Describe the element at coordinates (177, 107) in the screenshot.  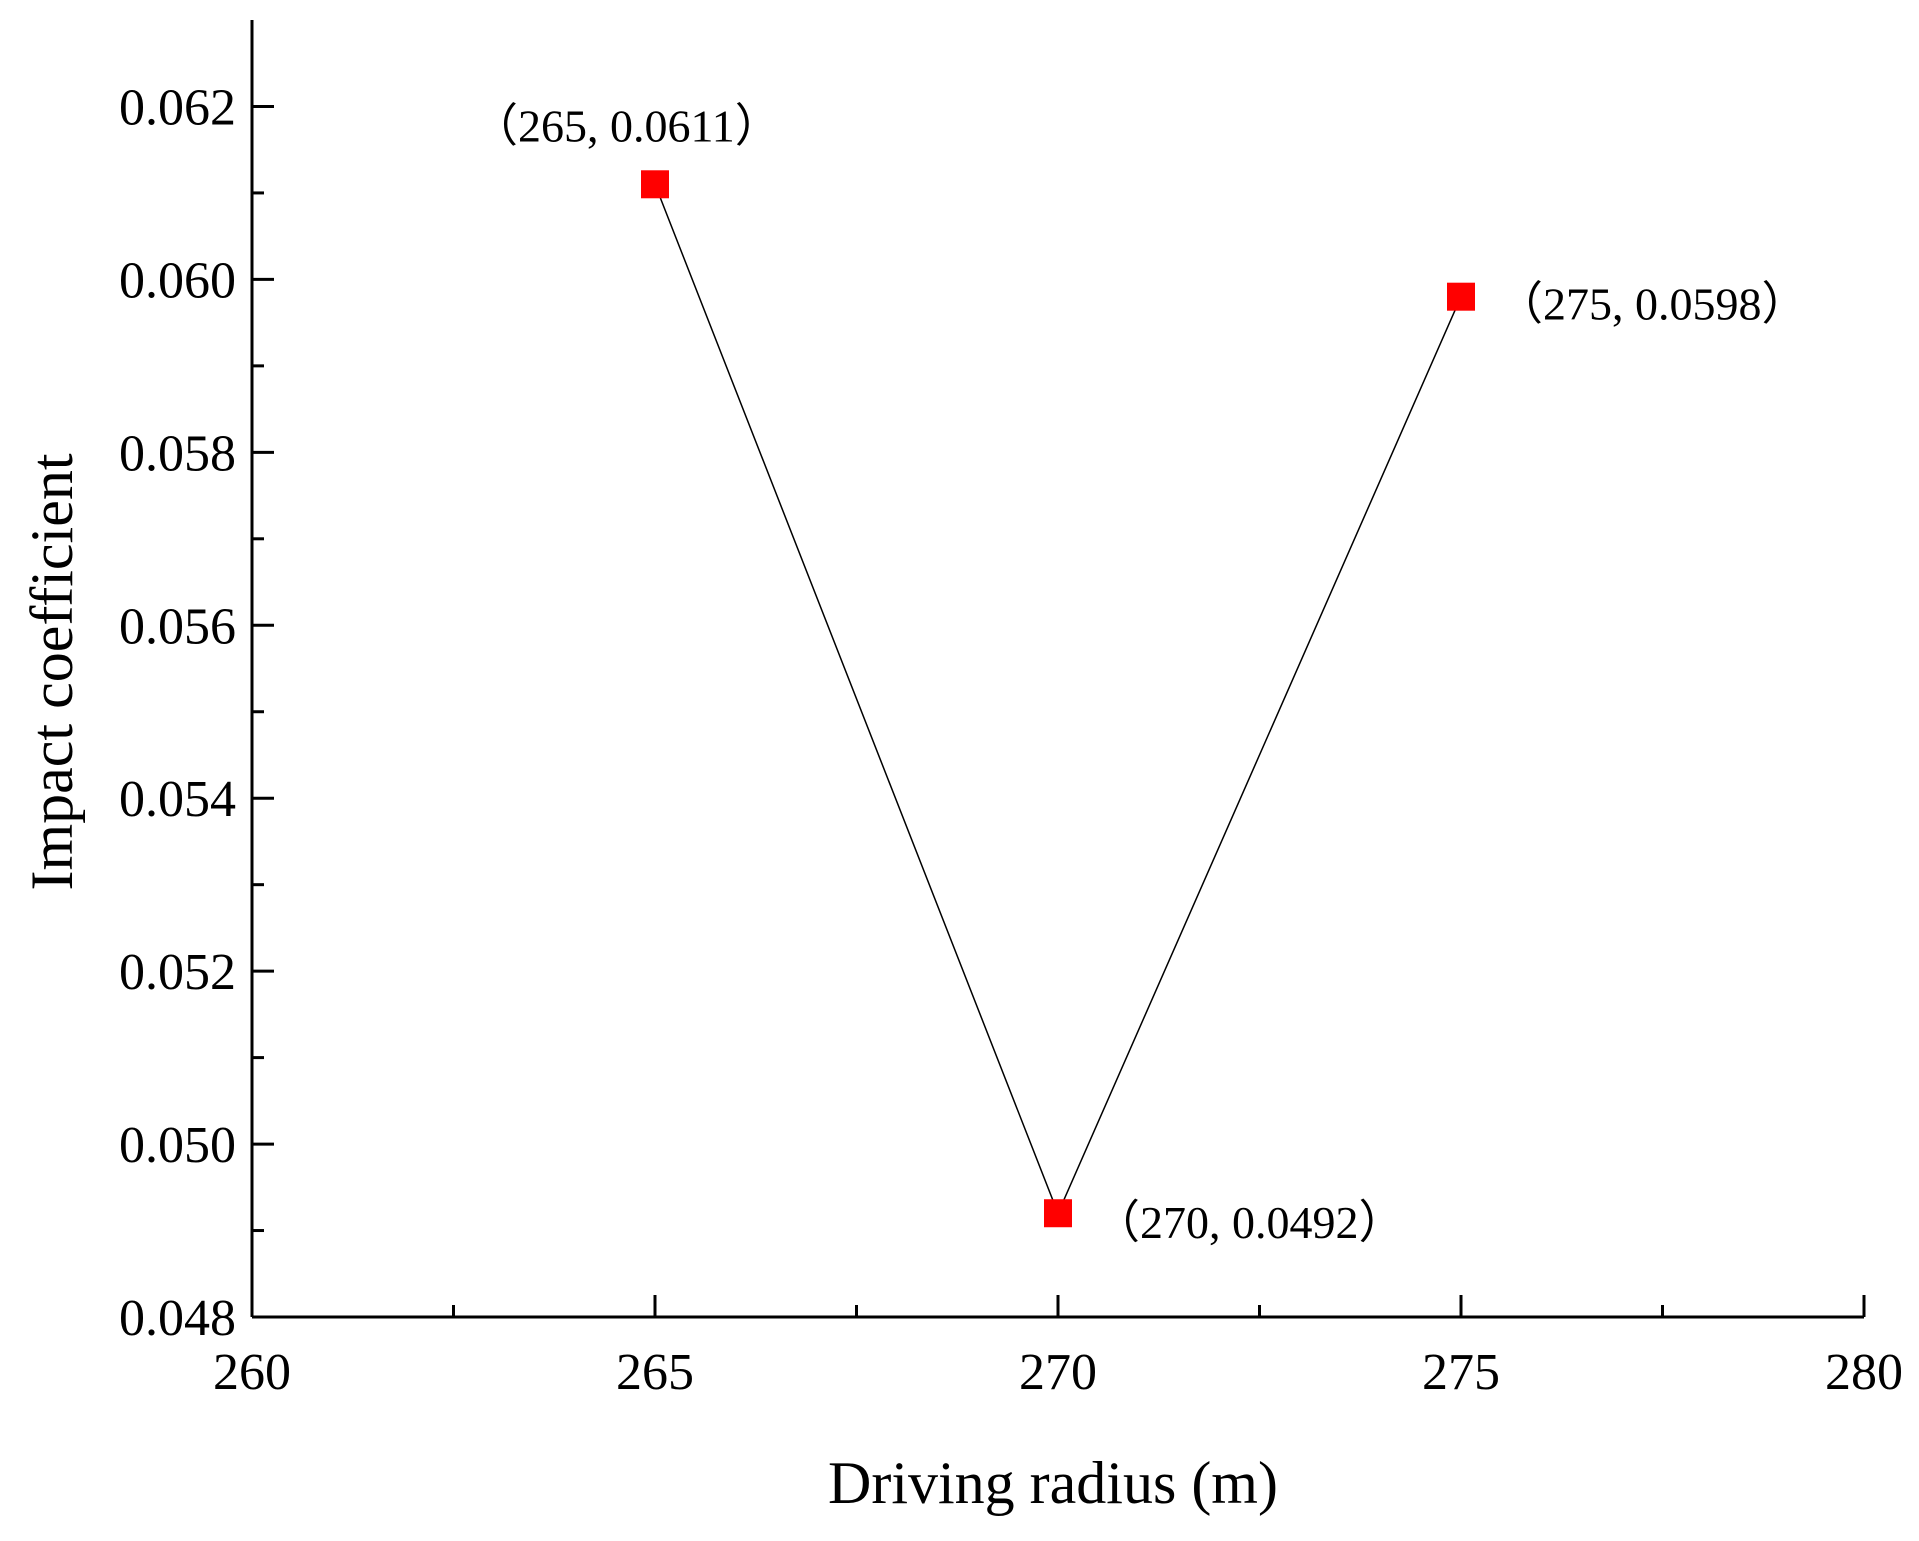
I see `y-tick-label: 0.062` at that location.